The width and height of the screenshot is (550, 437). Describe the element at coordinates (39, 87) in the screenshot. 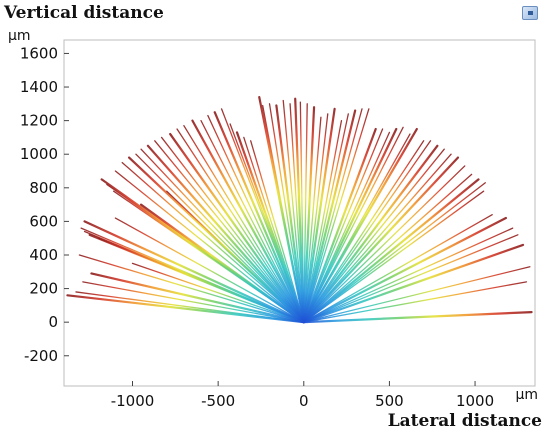

I see `y-tick-label: 1400` at that location.